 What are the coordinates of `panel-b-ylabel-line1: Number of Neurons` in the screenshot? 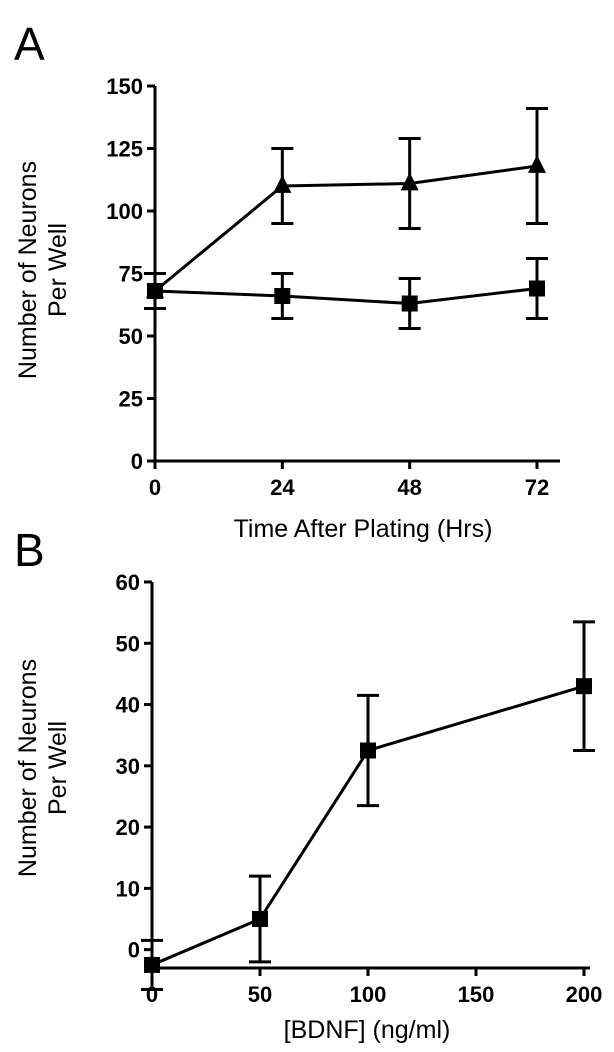 It's located at (28, 768).